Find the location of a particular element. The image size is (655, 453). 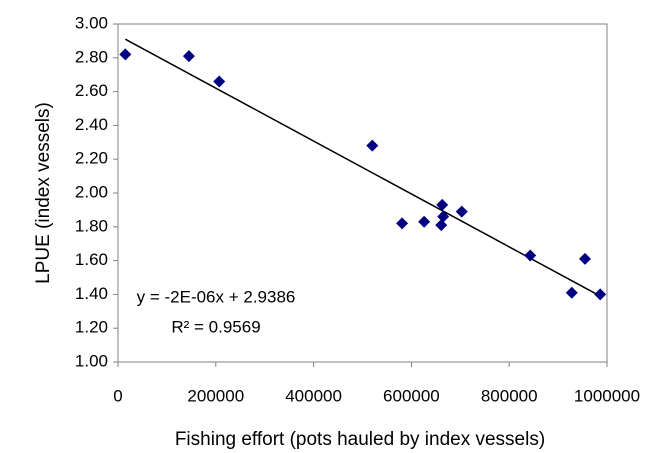

y-tick-label: 2.40 is located at coordinates (91, 124).